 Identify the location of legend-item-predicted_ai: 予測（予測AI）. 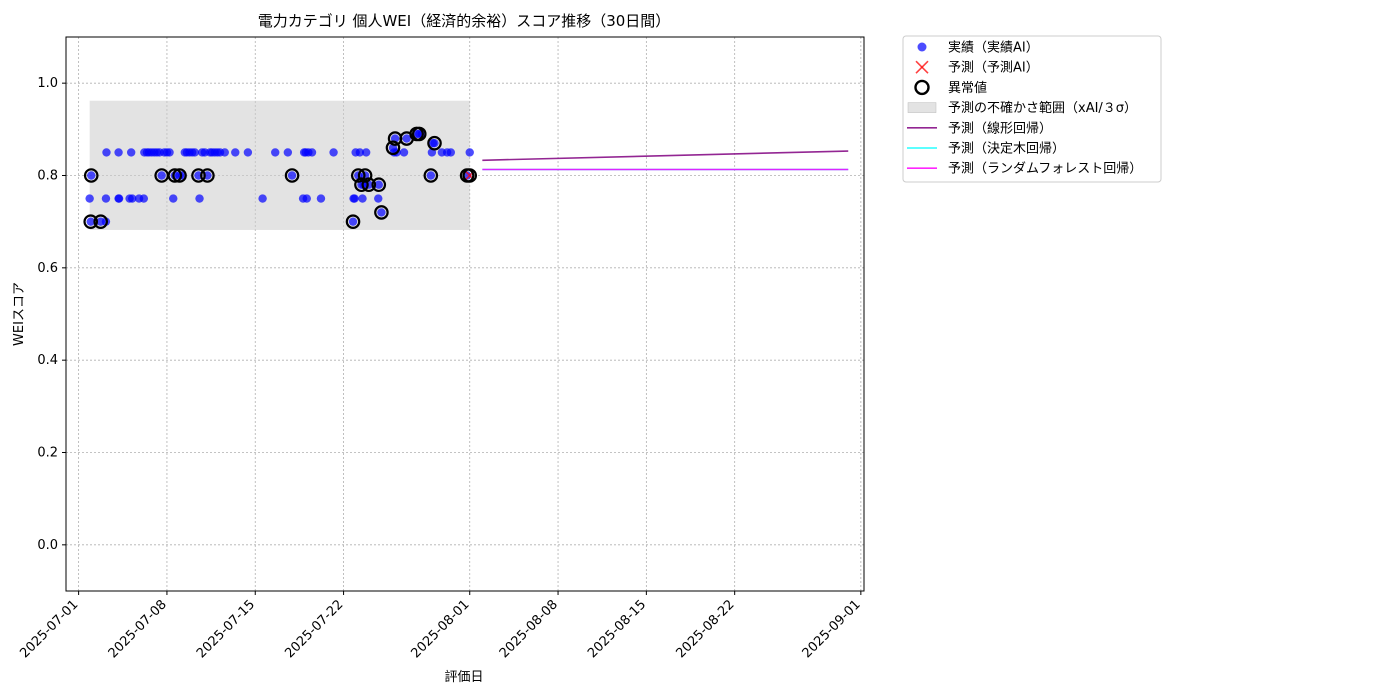
(977, 68).